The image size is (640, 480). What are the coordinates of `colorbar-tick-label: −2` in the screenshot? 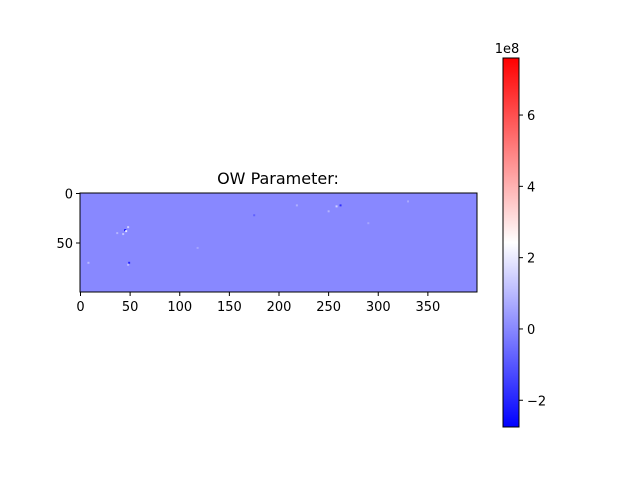 It's located at (536, 401).